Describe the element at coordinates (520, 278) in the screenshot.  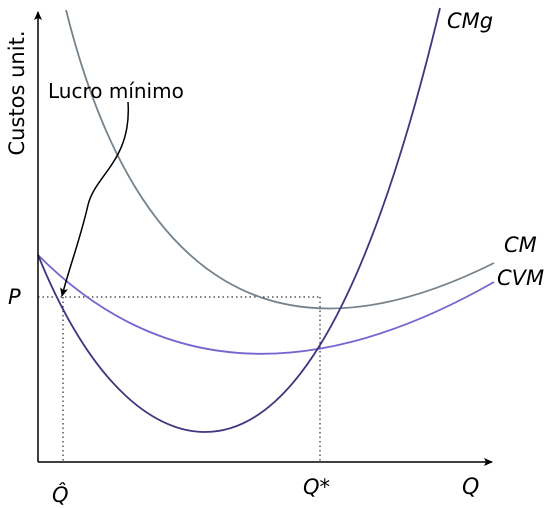
I see `cvm-label: CVM` at that location.